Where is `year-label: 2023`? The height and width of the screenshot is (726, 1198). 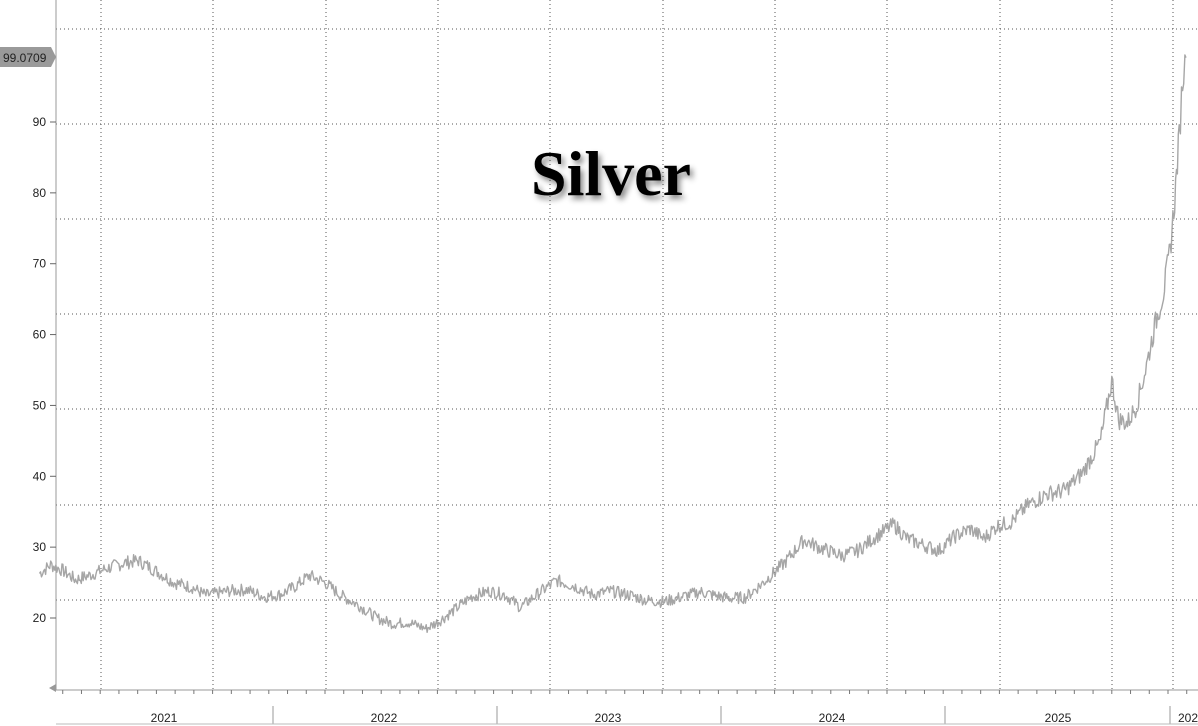 year-label: 2023 is located at coordinates (608, 718).